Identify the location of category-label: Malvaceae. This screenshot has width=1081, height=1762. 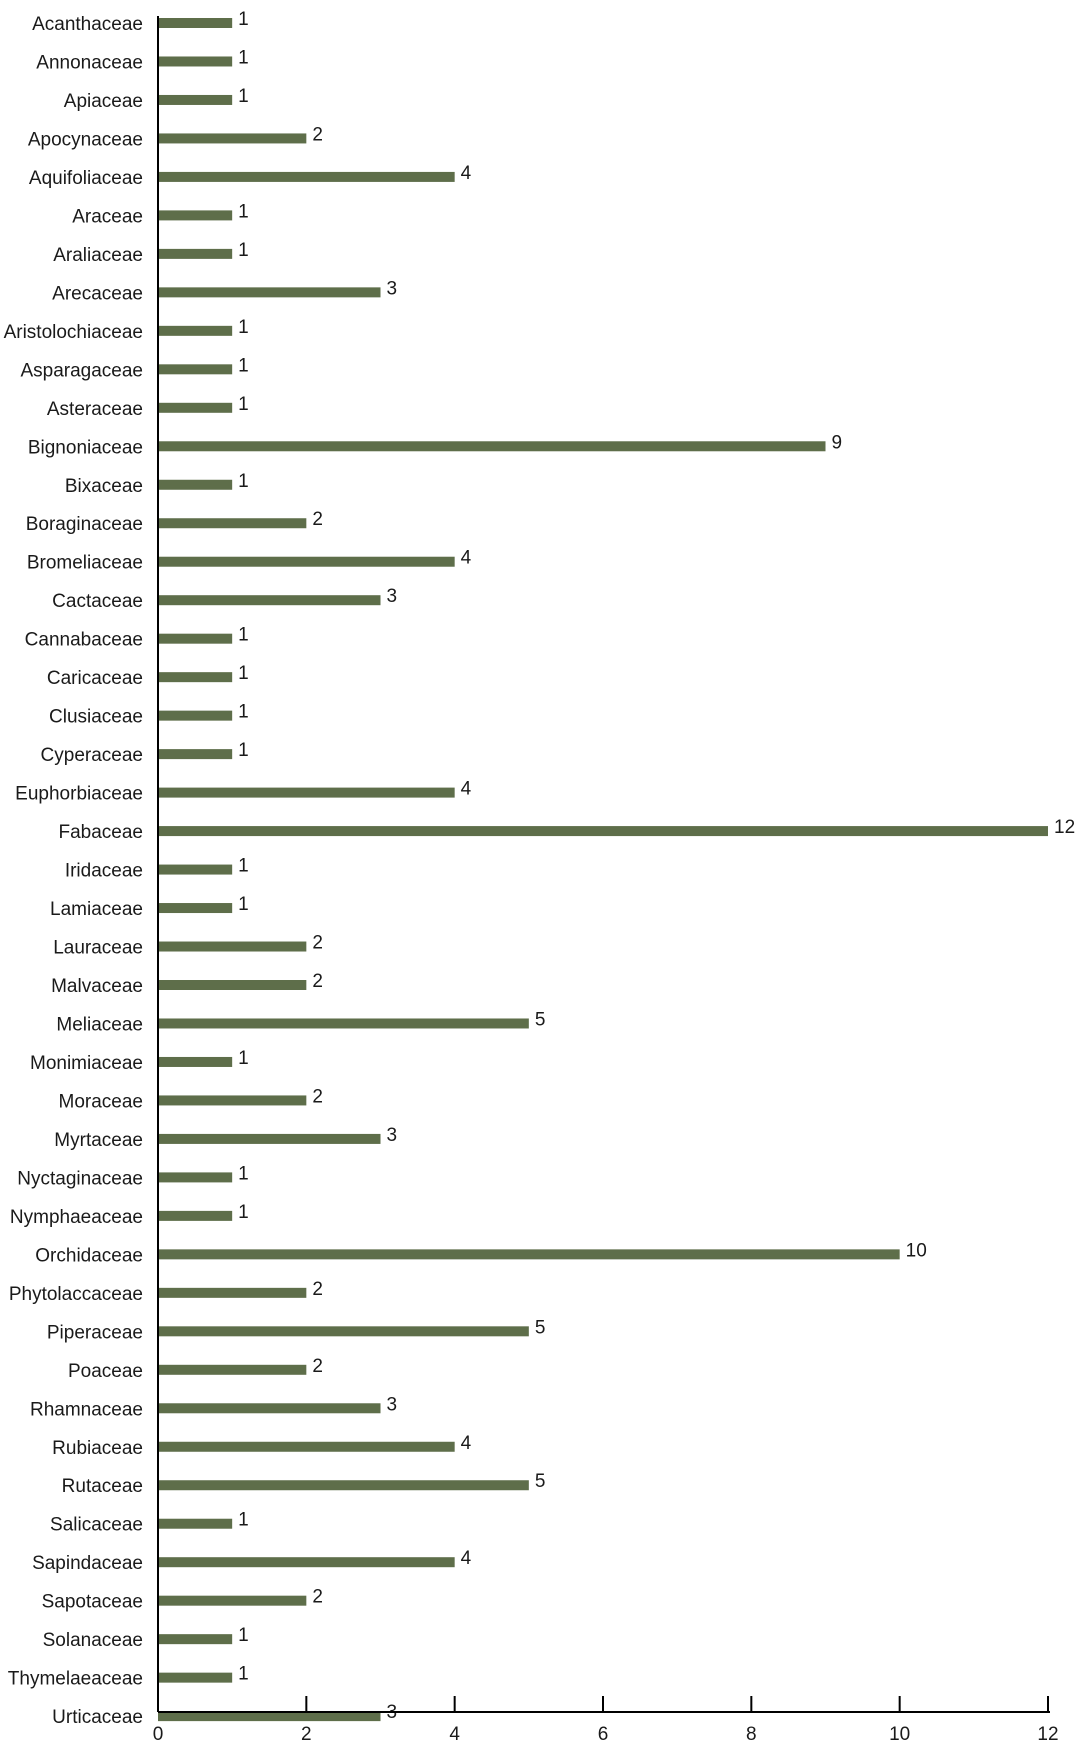
(97, 986).